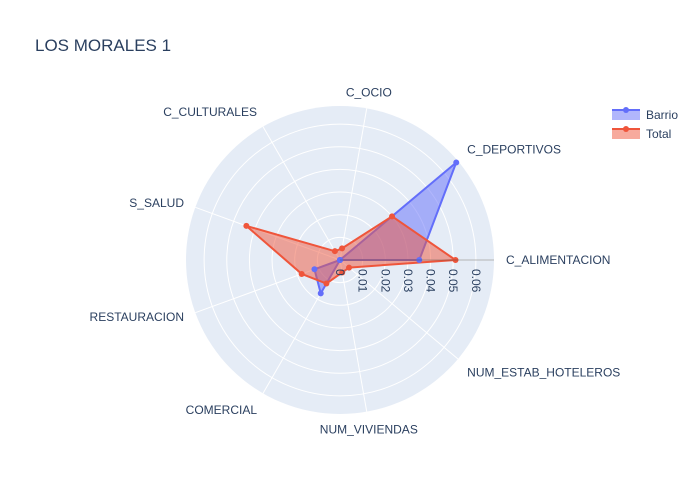 This screenshot has width=700, height=500. Describe the element at coordinates (103, 45) in the screenshot. I see `chart-title: LOS MORALES 1` at that location.